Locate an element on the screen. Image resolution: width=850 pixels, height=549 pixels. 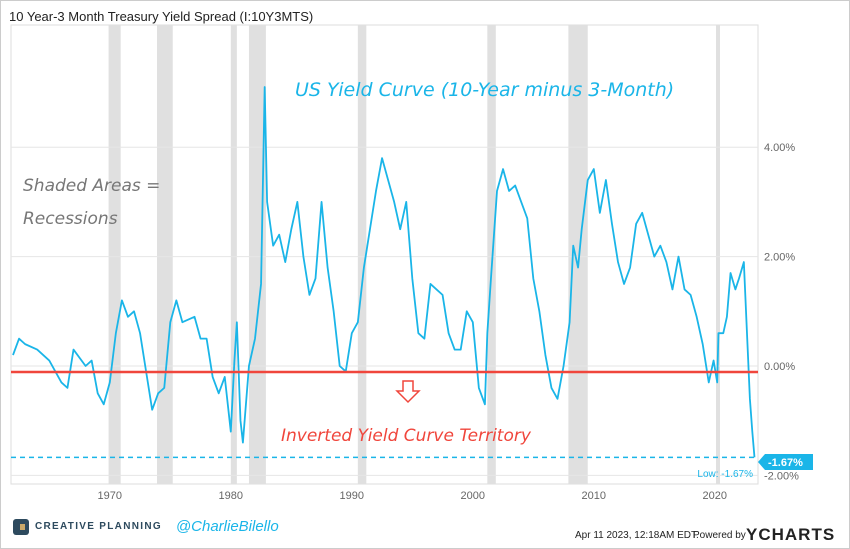
shaded-annotation: Shaded Areas = is located at coordinates (91, 186).